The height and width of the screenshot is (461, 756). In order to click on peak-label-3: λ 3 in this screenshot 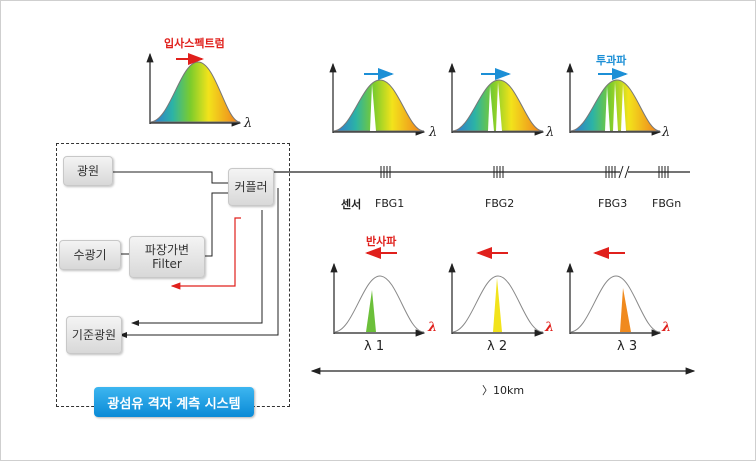, I will do `click(627, 346)`.